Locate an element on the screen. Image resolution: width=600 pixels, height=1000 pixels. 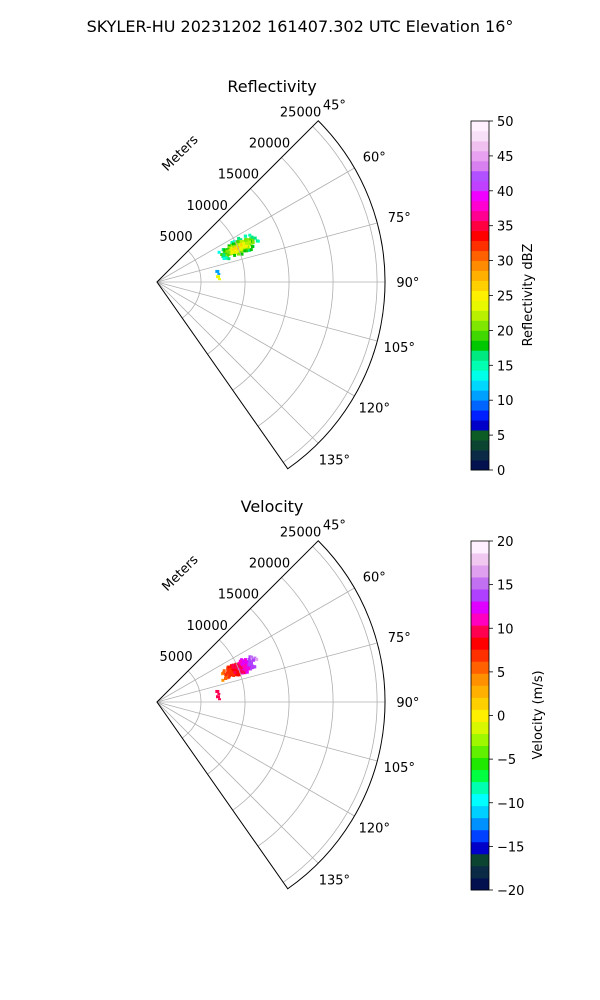
reflectivity-grid is located at coordinates (271, 295).